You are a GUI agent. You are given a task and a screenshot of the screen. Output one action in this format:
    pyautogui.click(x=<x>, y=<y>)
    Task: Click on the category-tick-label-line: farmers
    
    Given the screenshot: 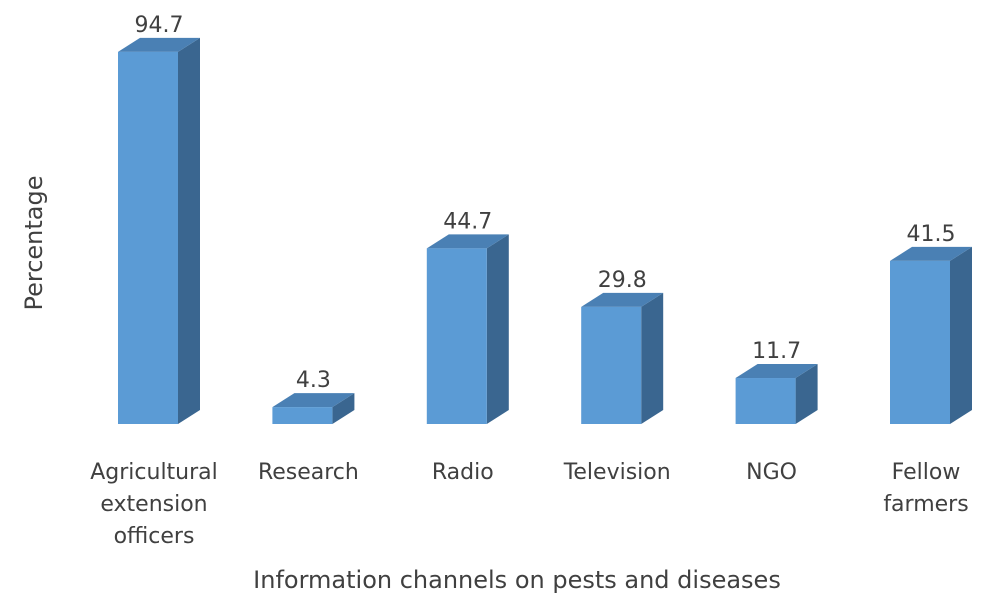 What is the action you would take?
    pyautogui.click(x=925, y=504)
    